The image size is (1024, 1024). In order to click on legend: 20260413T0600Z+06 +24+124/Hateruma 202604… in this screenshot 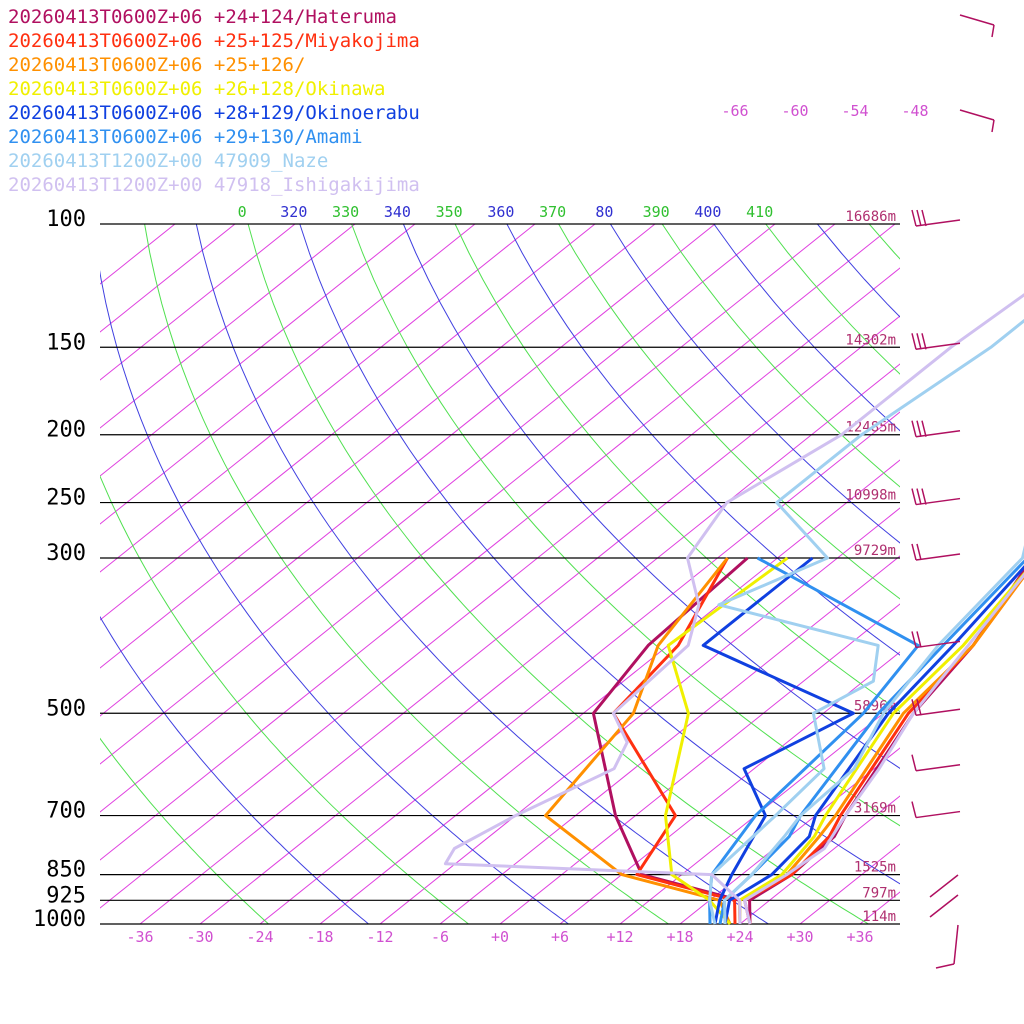, I will do `click(214, 101)`.